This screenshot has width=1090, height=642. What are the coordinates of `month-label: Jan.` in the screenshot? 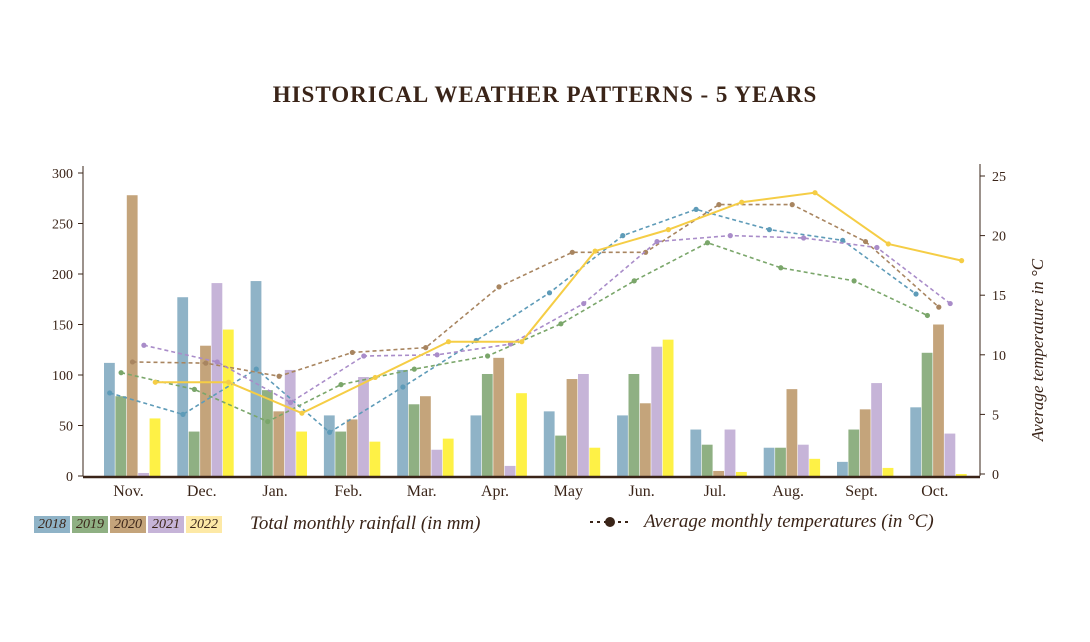 It's located at (274, 491).